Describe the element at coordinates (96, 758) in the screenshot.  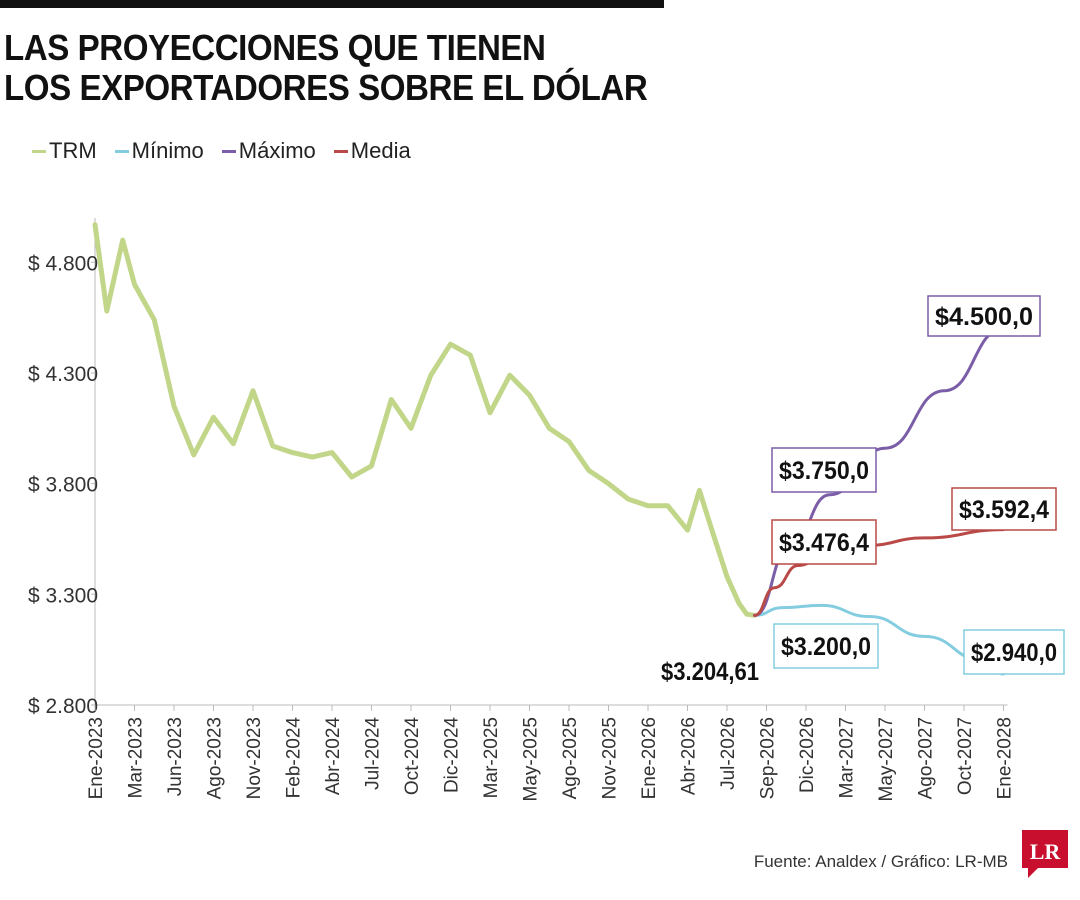
I see `x-tick-label: Ene-2023` at that location.